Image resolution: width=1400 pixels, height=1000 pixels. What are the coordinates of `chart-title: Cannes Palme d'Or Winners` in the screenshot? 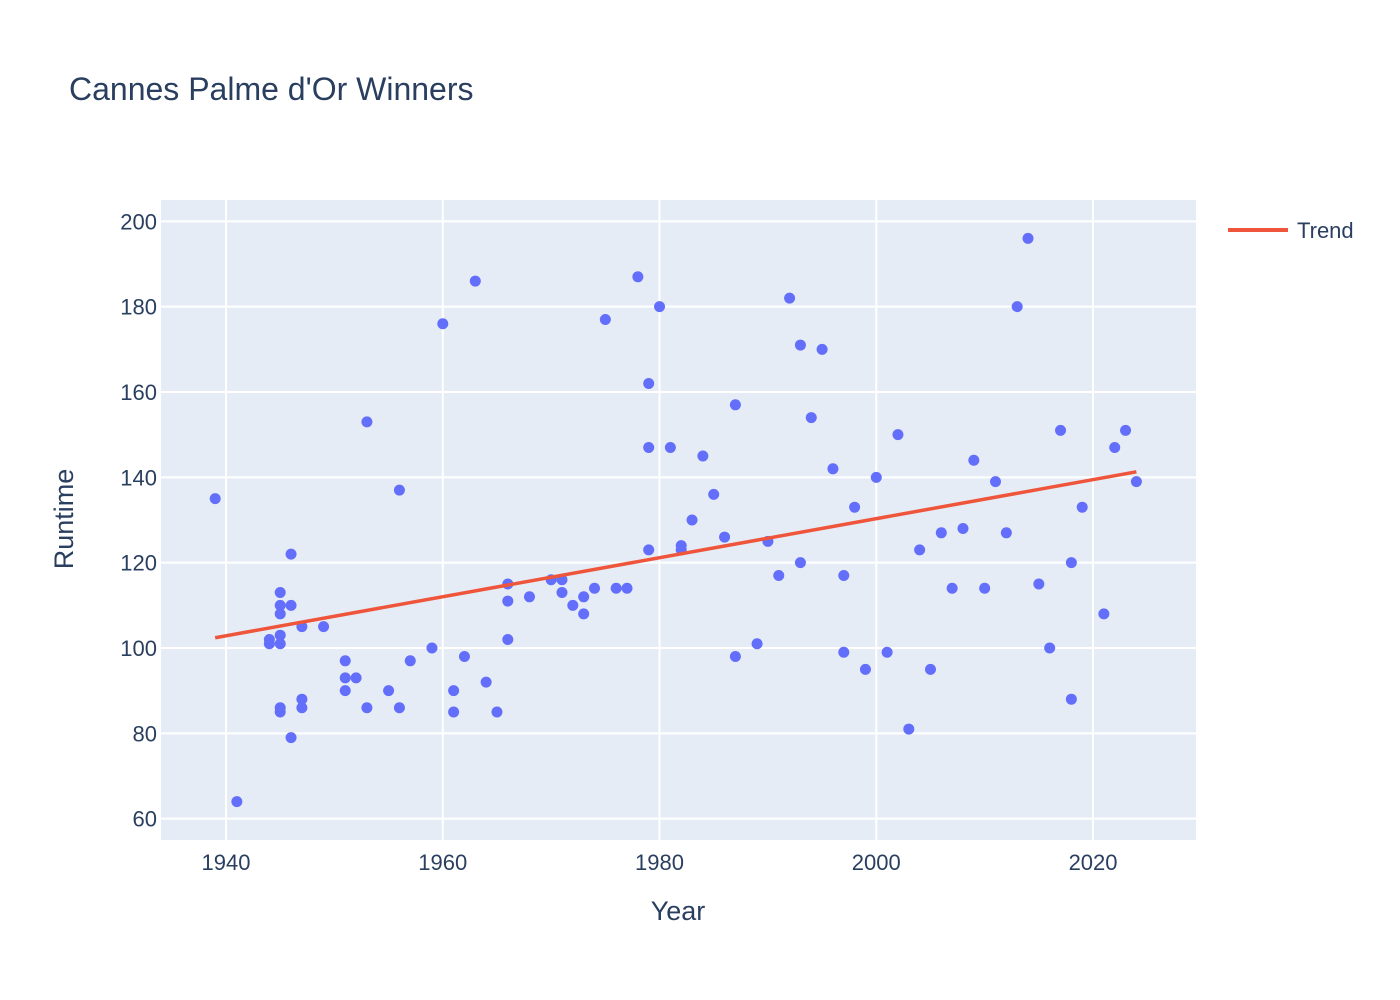 It's located at (271, 89).